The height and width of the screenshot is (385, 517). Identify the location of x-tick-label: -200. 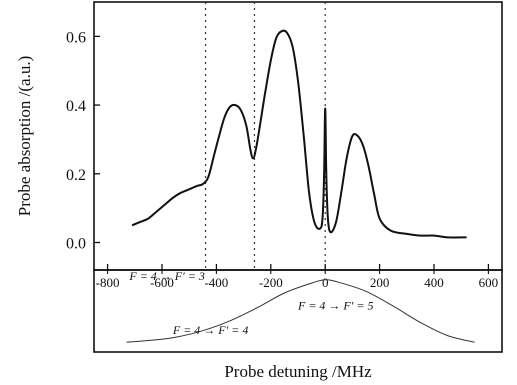
(271, 282).